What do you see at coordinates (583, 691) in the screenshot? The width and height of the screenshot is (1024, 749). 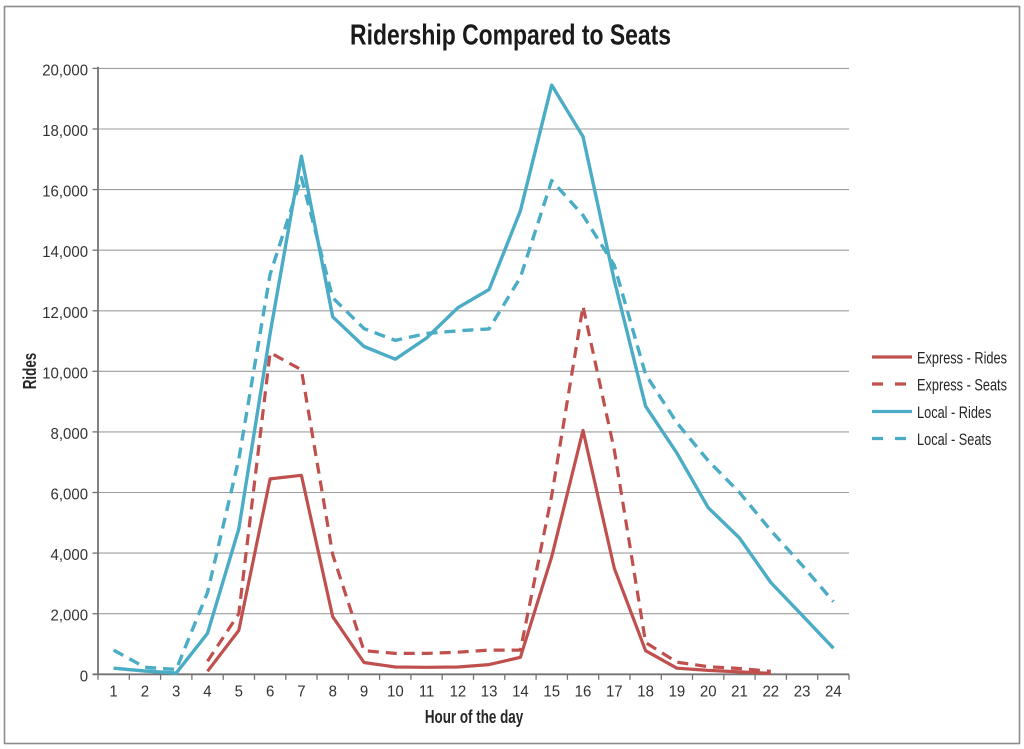 I see `svg-text: 16` at bounding box center [583, 691].